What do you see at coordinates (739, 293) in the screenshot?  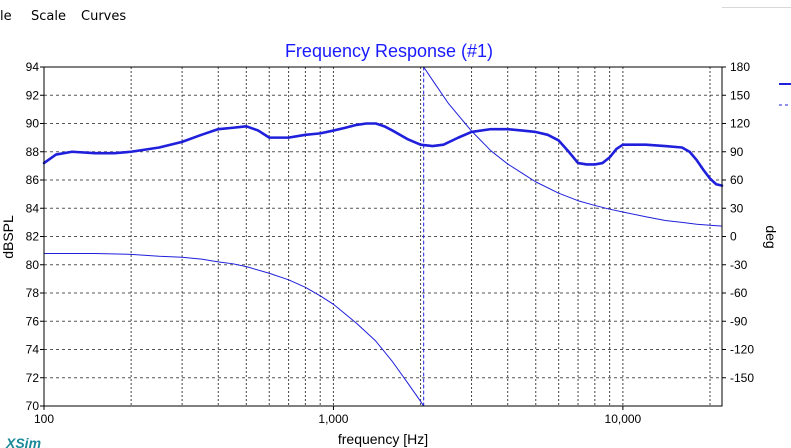 I see `y2-tick-label: -60` at bounding box center [739, 293].